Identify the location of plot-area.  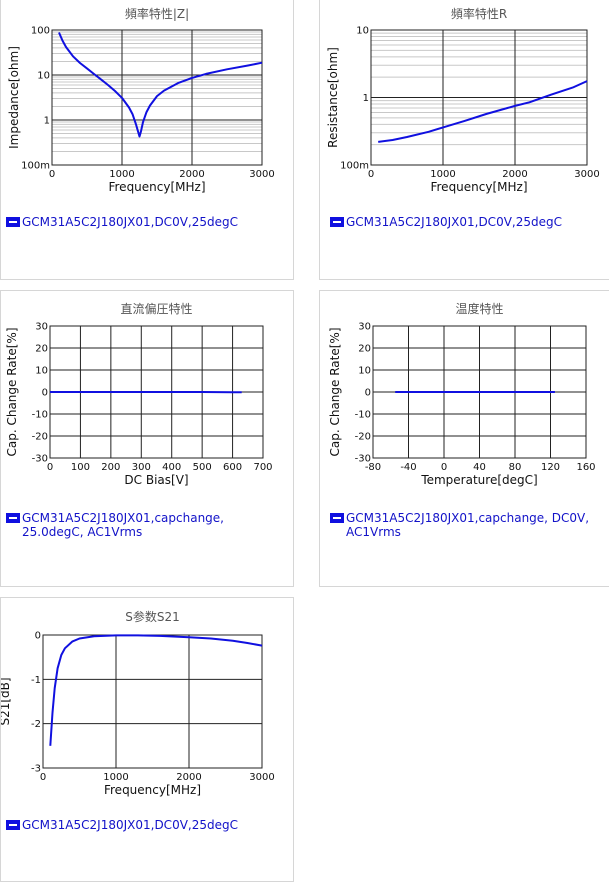
(152, 701).